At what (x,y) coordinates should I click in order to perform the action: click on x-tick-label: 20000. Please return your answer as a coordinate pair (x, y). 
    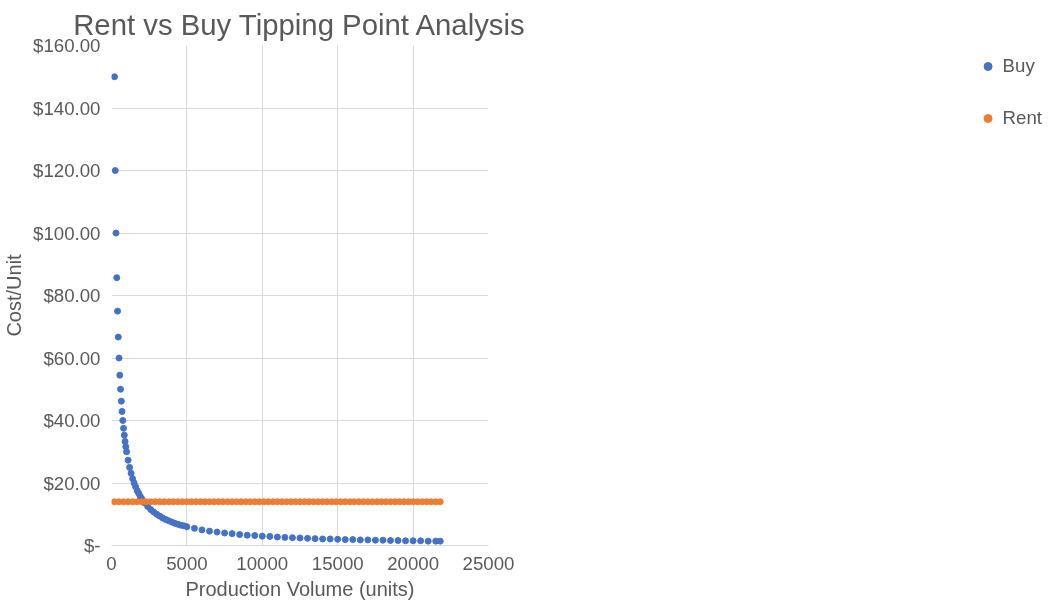
    Looking at the image, I should click on (413, 563).